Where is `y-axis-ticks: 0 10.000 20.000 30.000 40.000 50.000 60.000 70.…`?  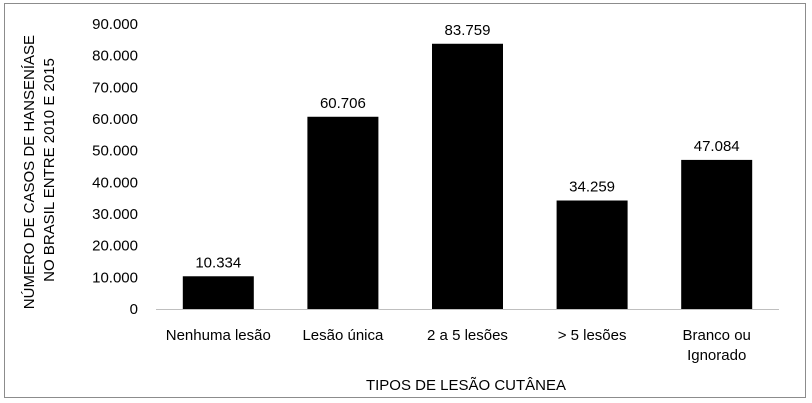 y-axis-ticks: 0 10.000 20.000 30.000 40.000 50.000 60.000 70.… is located at coordinates (115, 167).